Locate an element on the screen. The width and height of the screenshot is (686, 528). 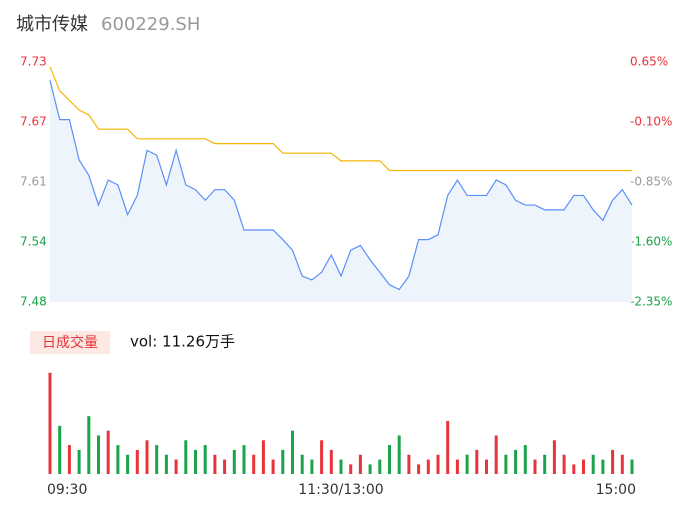
y2-tick-label: -1.60% is located at coordinates (651, 242).